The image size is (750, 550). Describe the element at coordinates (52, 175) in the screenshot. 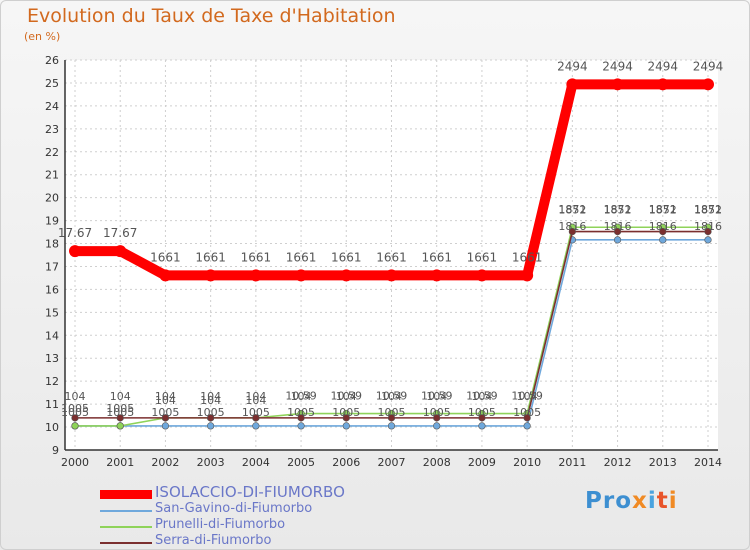

I see `y-tick-label: 21` at that location.